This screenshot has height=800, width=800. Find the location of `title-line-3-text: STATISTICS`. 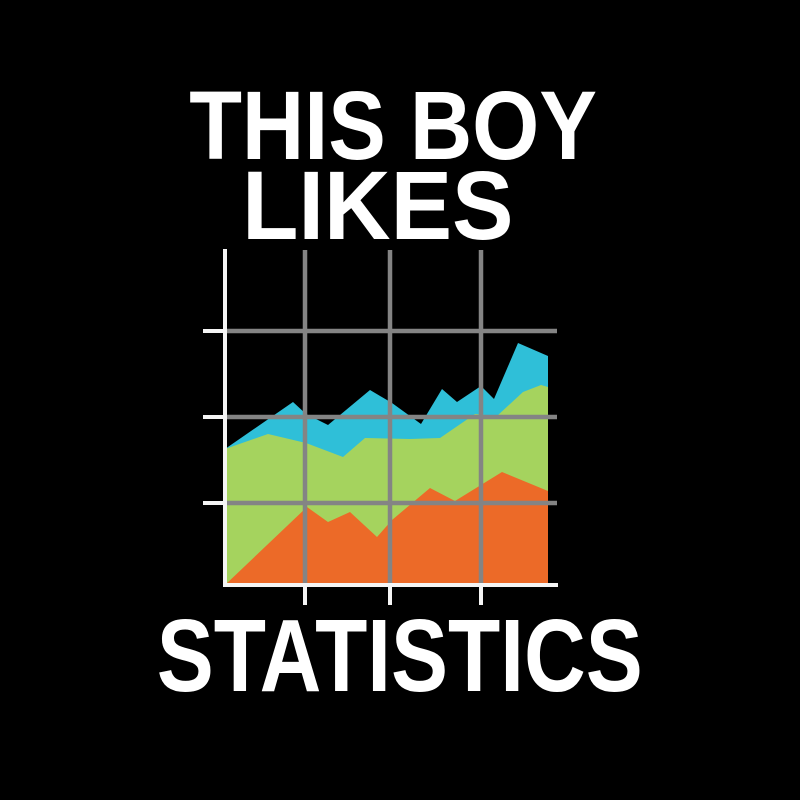

title-line-3-text: STATISTICS is located at coordinates (400, 655).